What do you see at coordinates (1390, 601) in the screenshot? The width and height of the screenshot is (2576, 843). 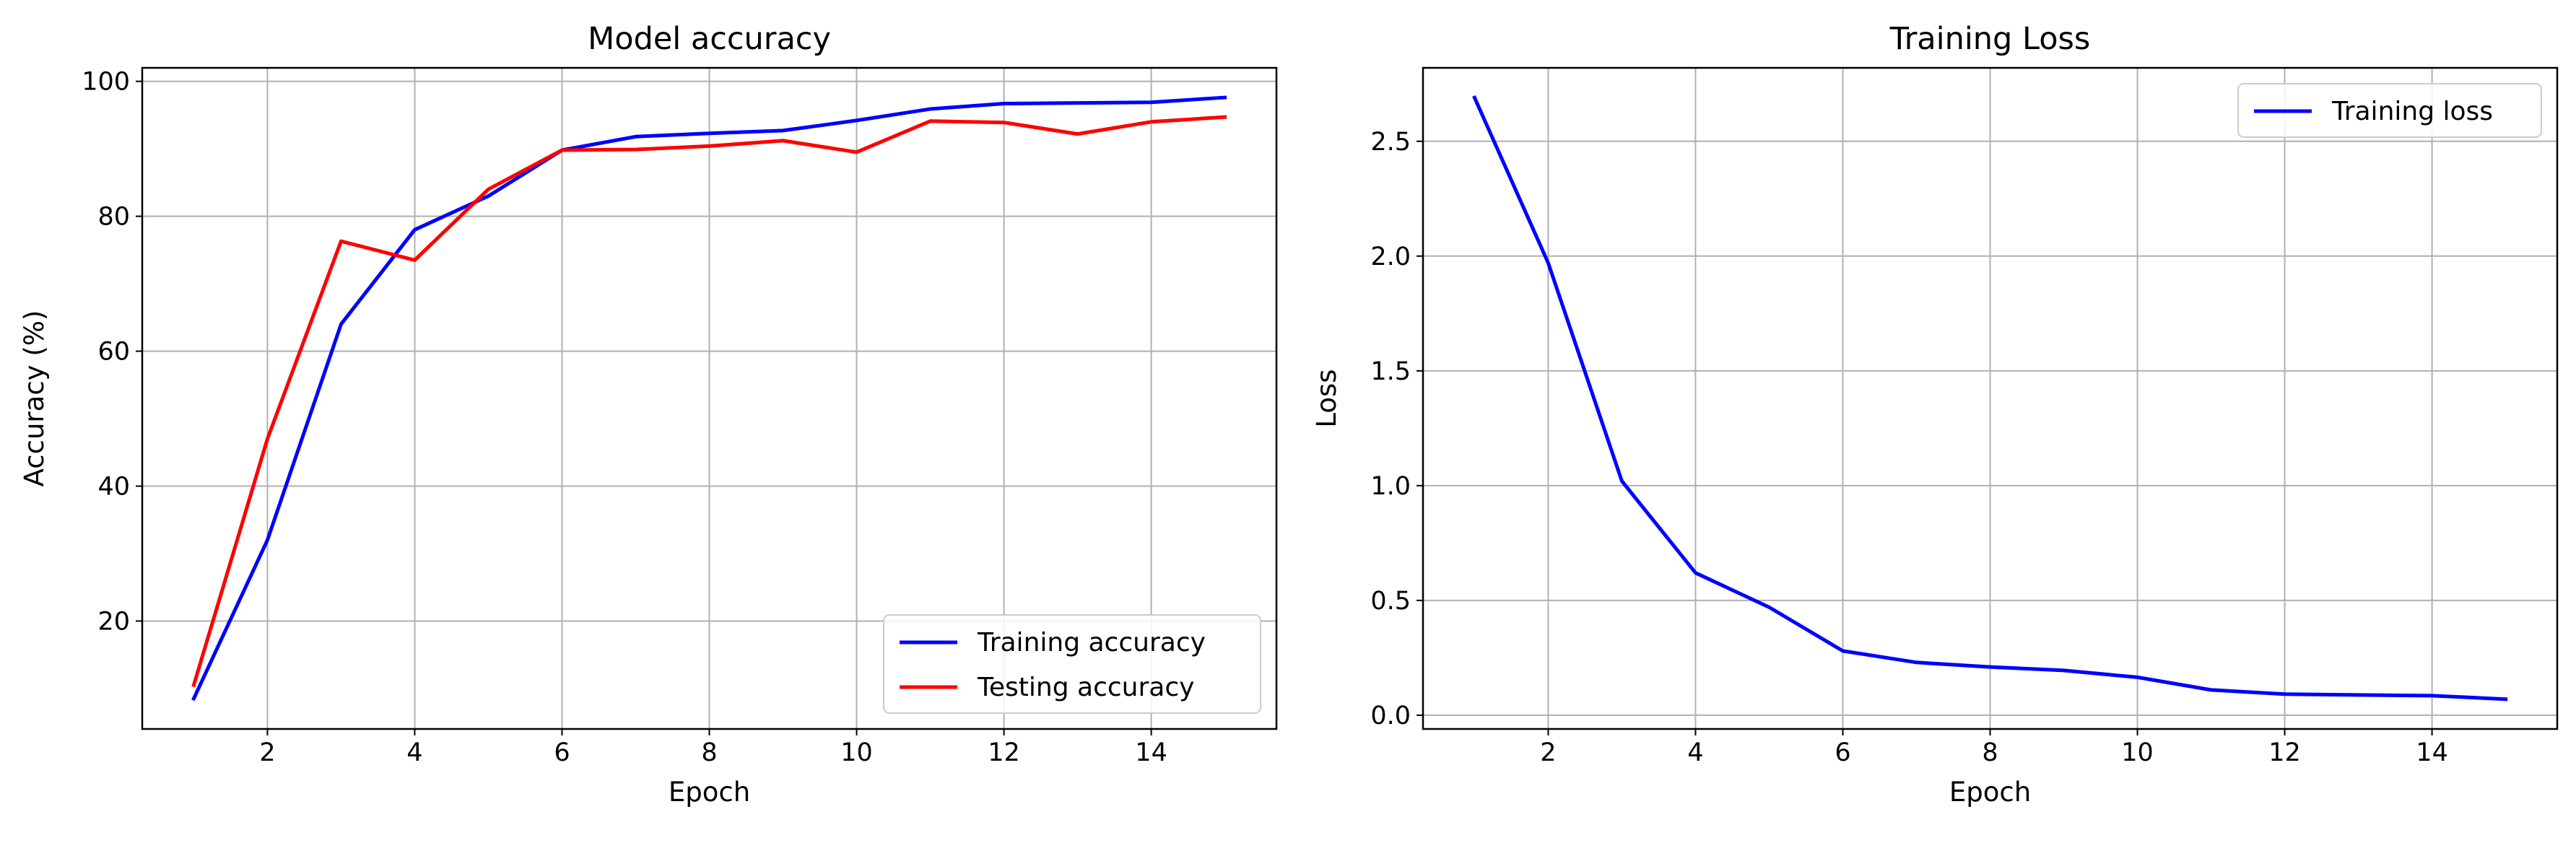 I see `y-tick-label: 0.5` at bounding box center [1390, 601].